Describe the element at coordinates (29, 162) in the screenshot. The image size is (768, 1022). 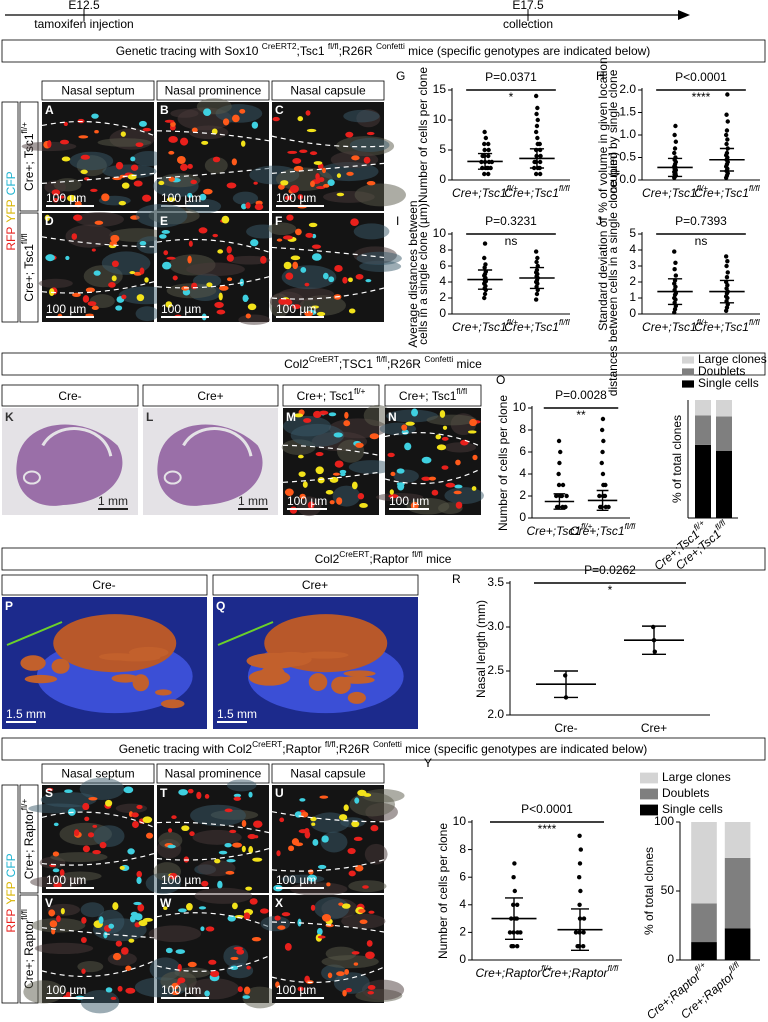
I see `row-label-part: Cre+; Tsc1` at that location.